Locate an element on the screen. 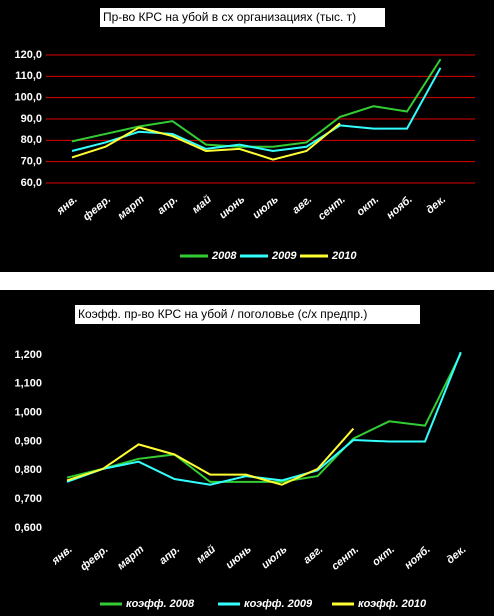 This screenshot has height=616, width=494. y-tick-label: 60,0 is located at coordinates (31, 183).